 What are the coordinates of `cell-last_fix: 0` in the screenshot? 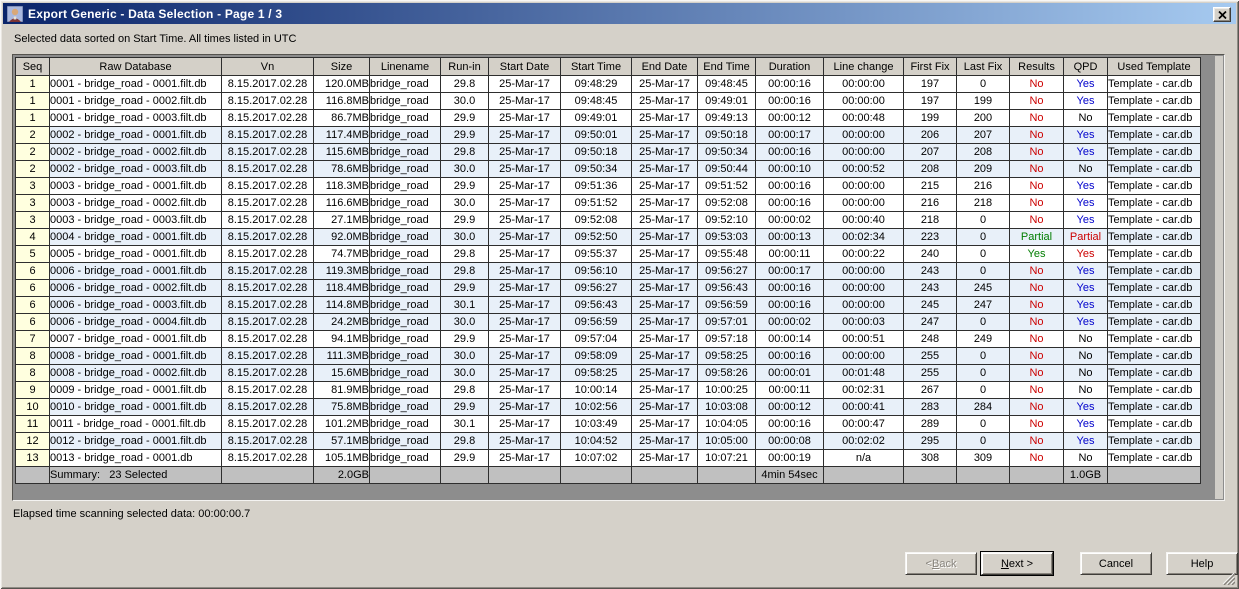 It's located at (983, 322).